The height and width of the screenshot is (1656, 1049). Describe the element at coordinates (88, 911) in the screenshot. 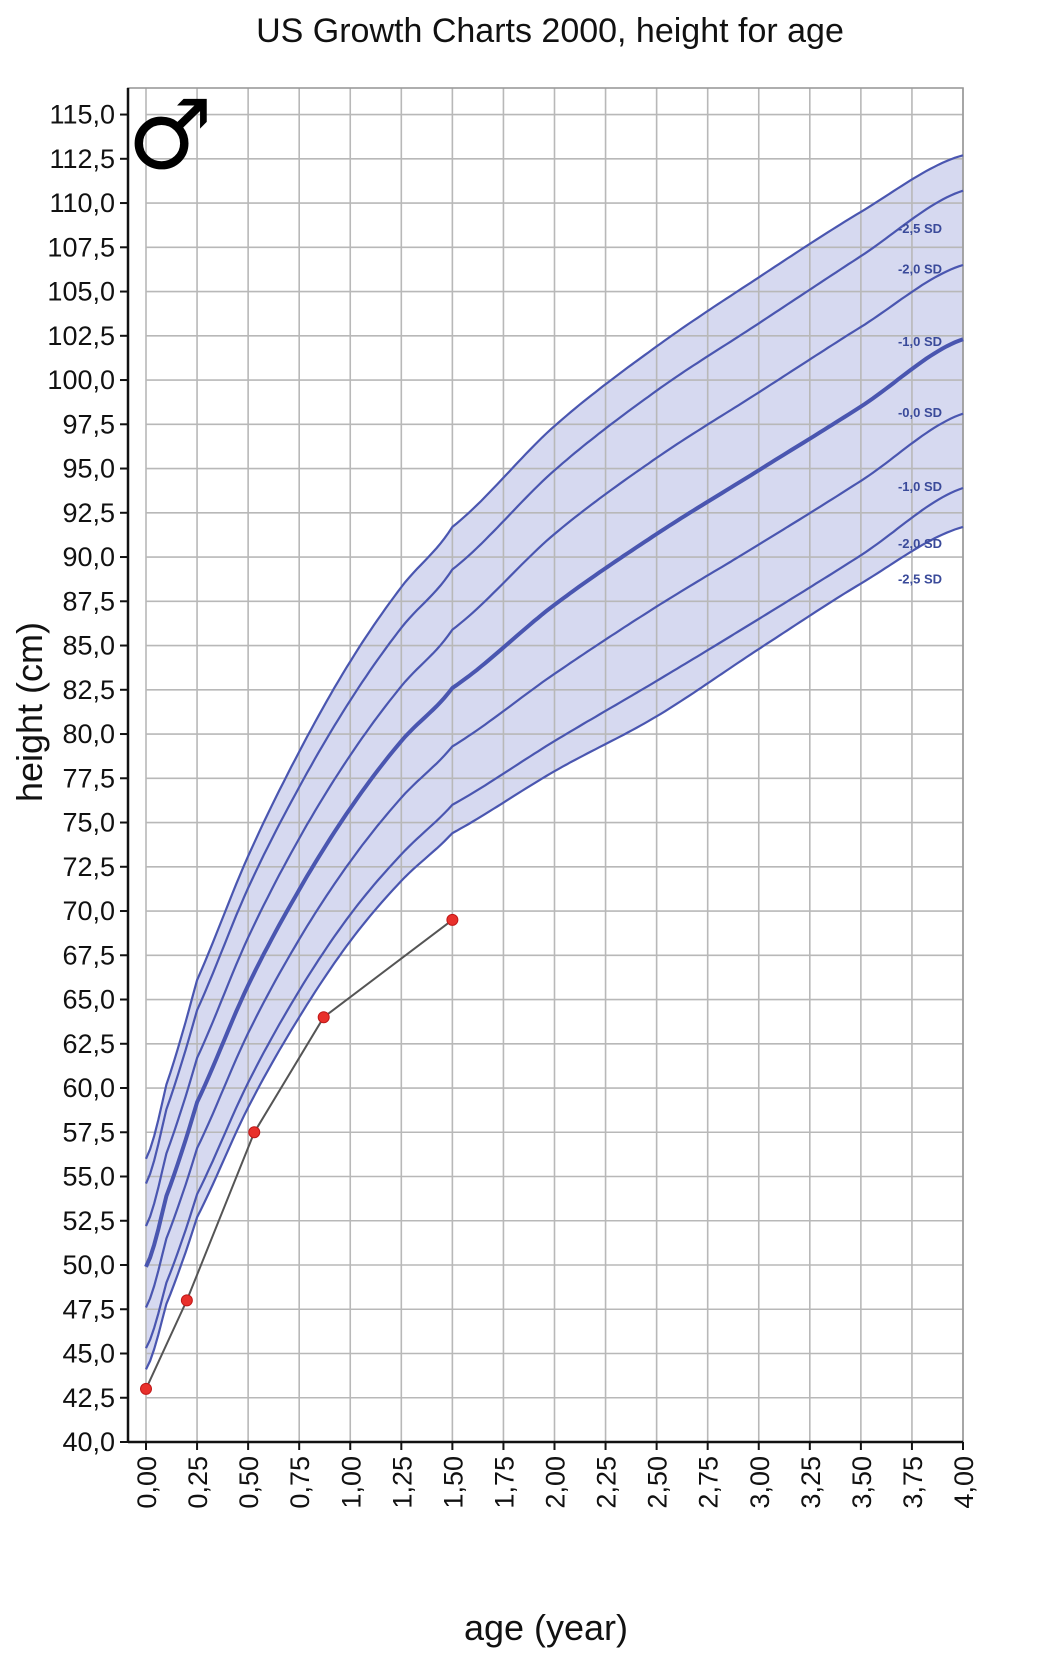

I see `y-tick-label: 70,0` at that location.